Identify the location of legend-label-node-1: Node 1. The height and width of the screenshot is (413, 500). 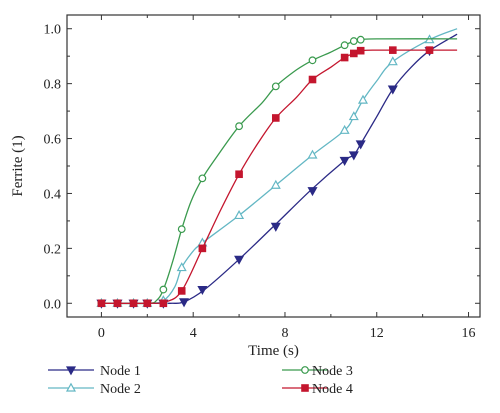
(120, 371).